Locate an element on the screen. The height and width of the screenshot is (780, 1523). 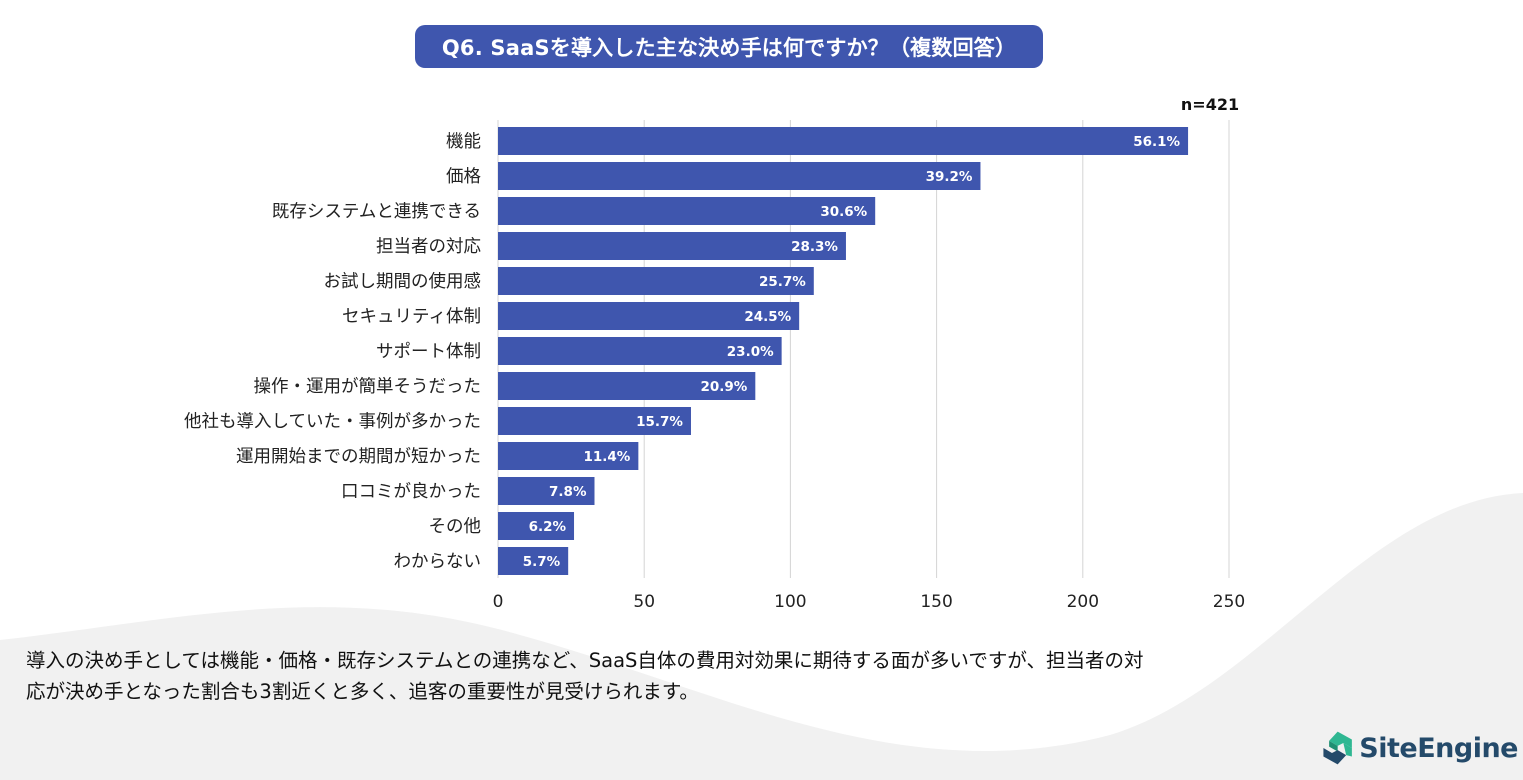
data-label: 39.2% is located at coordinates (949, 177).